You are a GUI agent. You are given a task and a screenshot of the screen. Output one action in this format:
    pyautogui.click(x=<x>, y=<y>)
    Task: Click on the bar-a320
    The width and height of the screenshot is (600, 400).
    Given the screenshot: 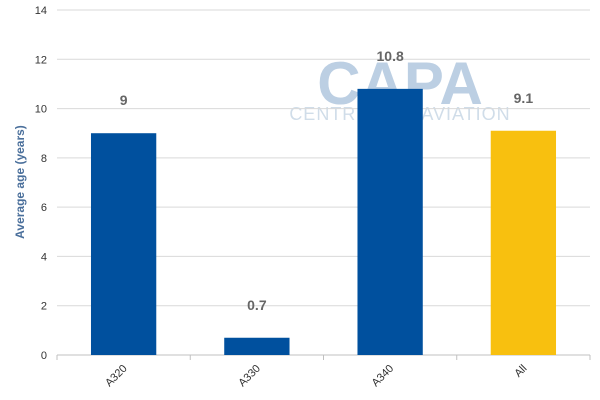 What is the action you would take?
    pyautogui.click(x=123, y=244)
    